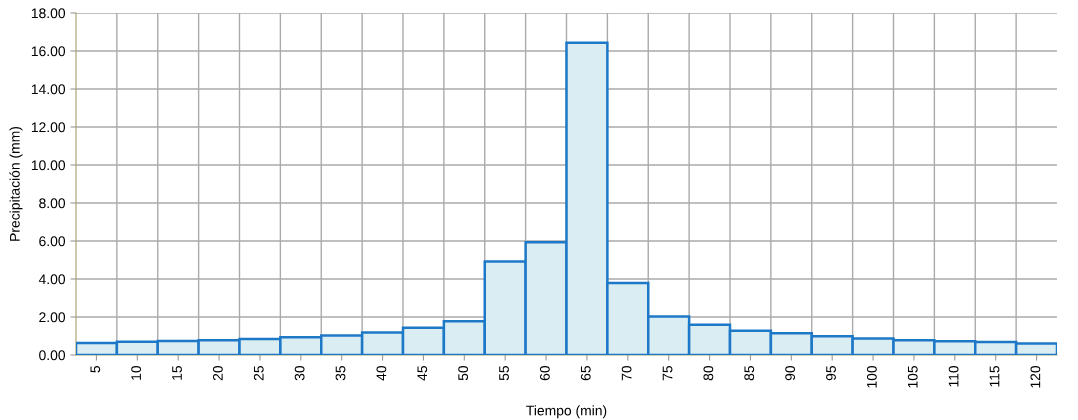 Image resolution: width=1078 pixels, height=420 pixels. Describe the element at coordinates (626, 373) in the screenshot. I see `x-tick-label: 70` at that location.